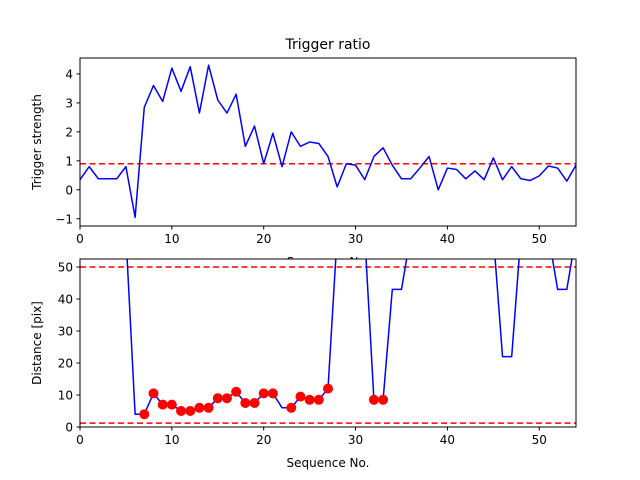 The height and width of the screenshot is (480, 640). I want to click on y-tick-label: 40, so click(65, 300).